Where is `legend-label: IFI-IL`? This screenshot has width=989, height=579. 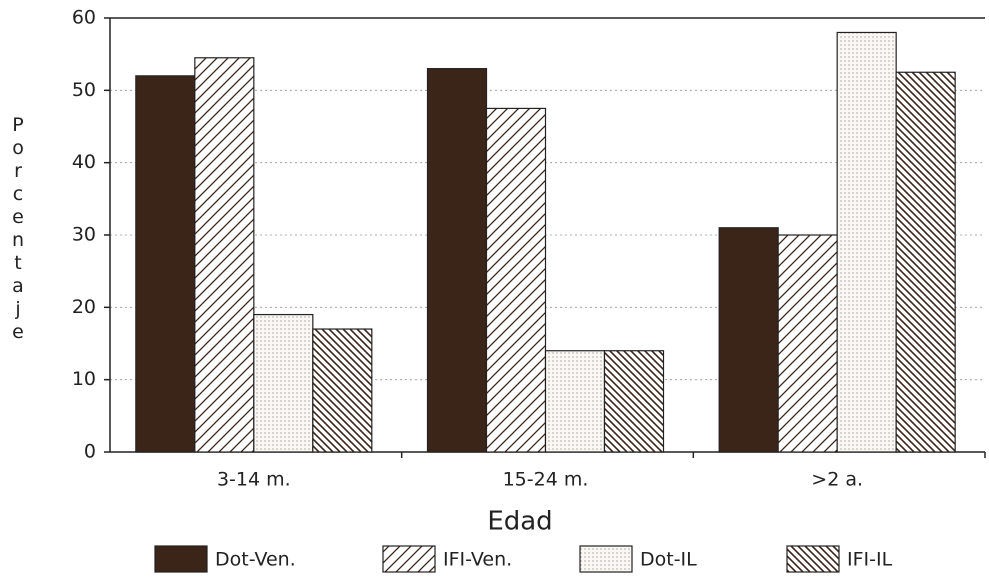 legend-label: IFI-IL is located at coordinates (870, 560).